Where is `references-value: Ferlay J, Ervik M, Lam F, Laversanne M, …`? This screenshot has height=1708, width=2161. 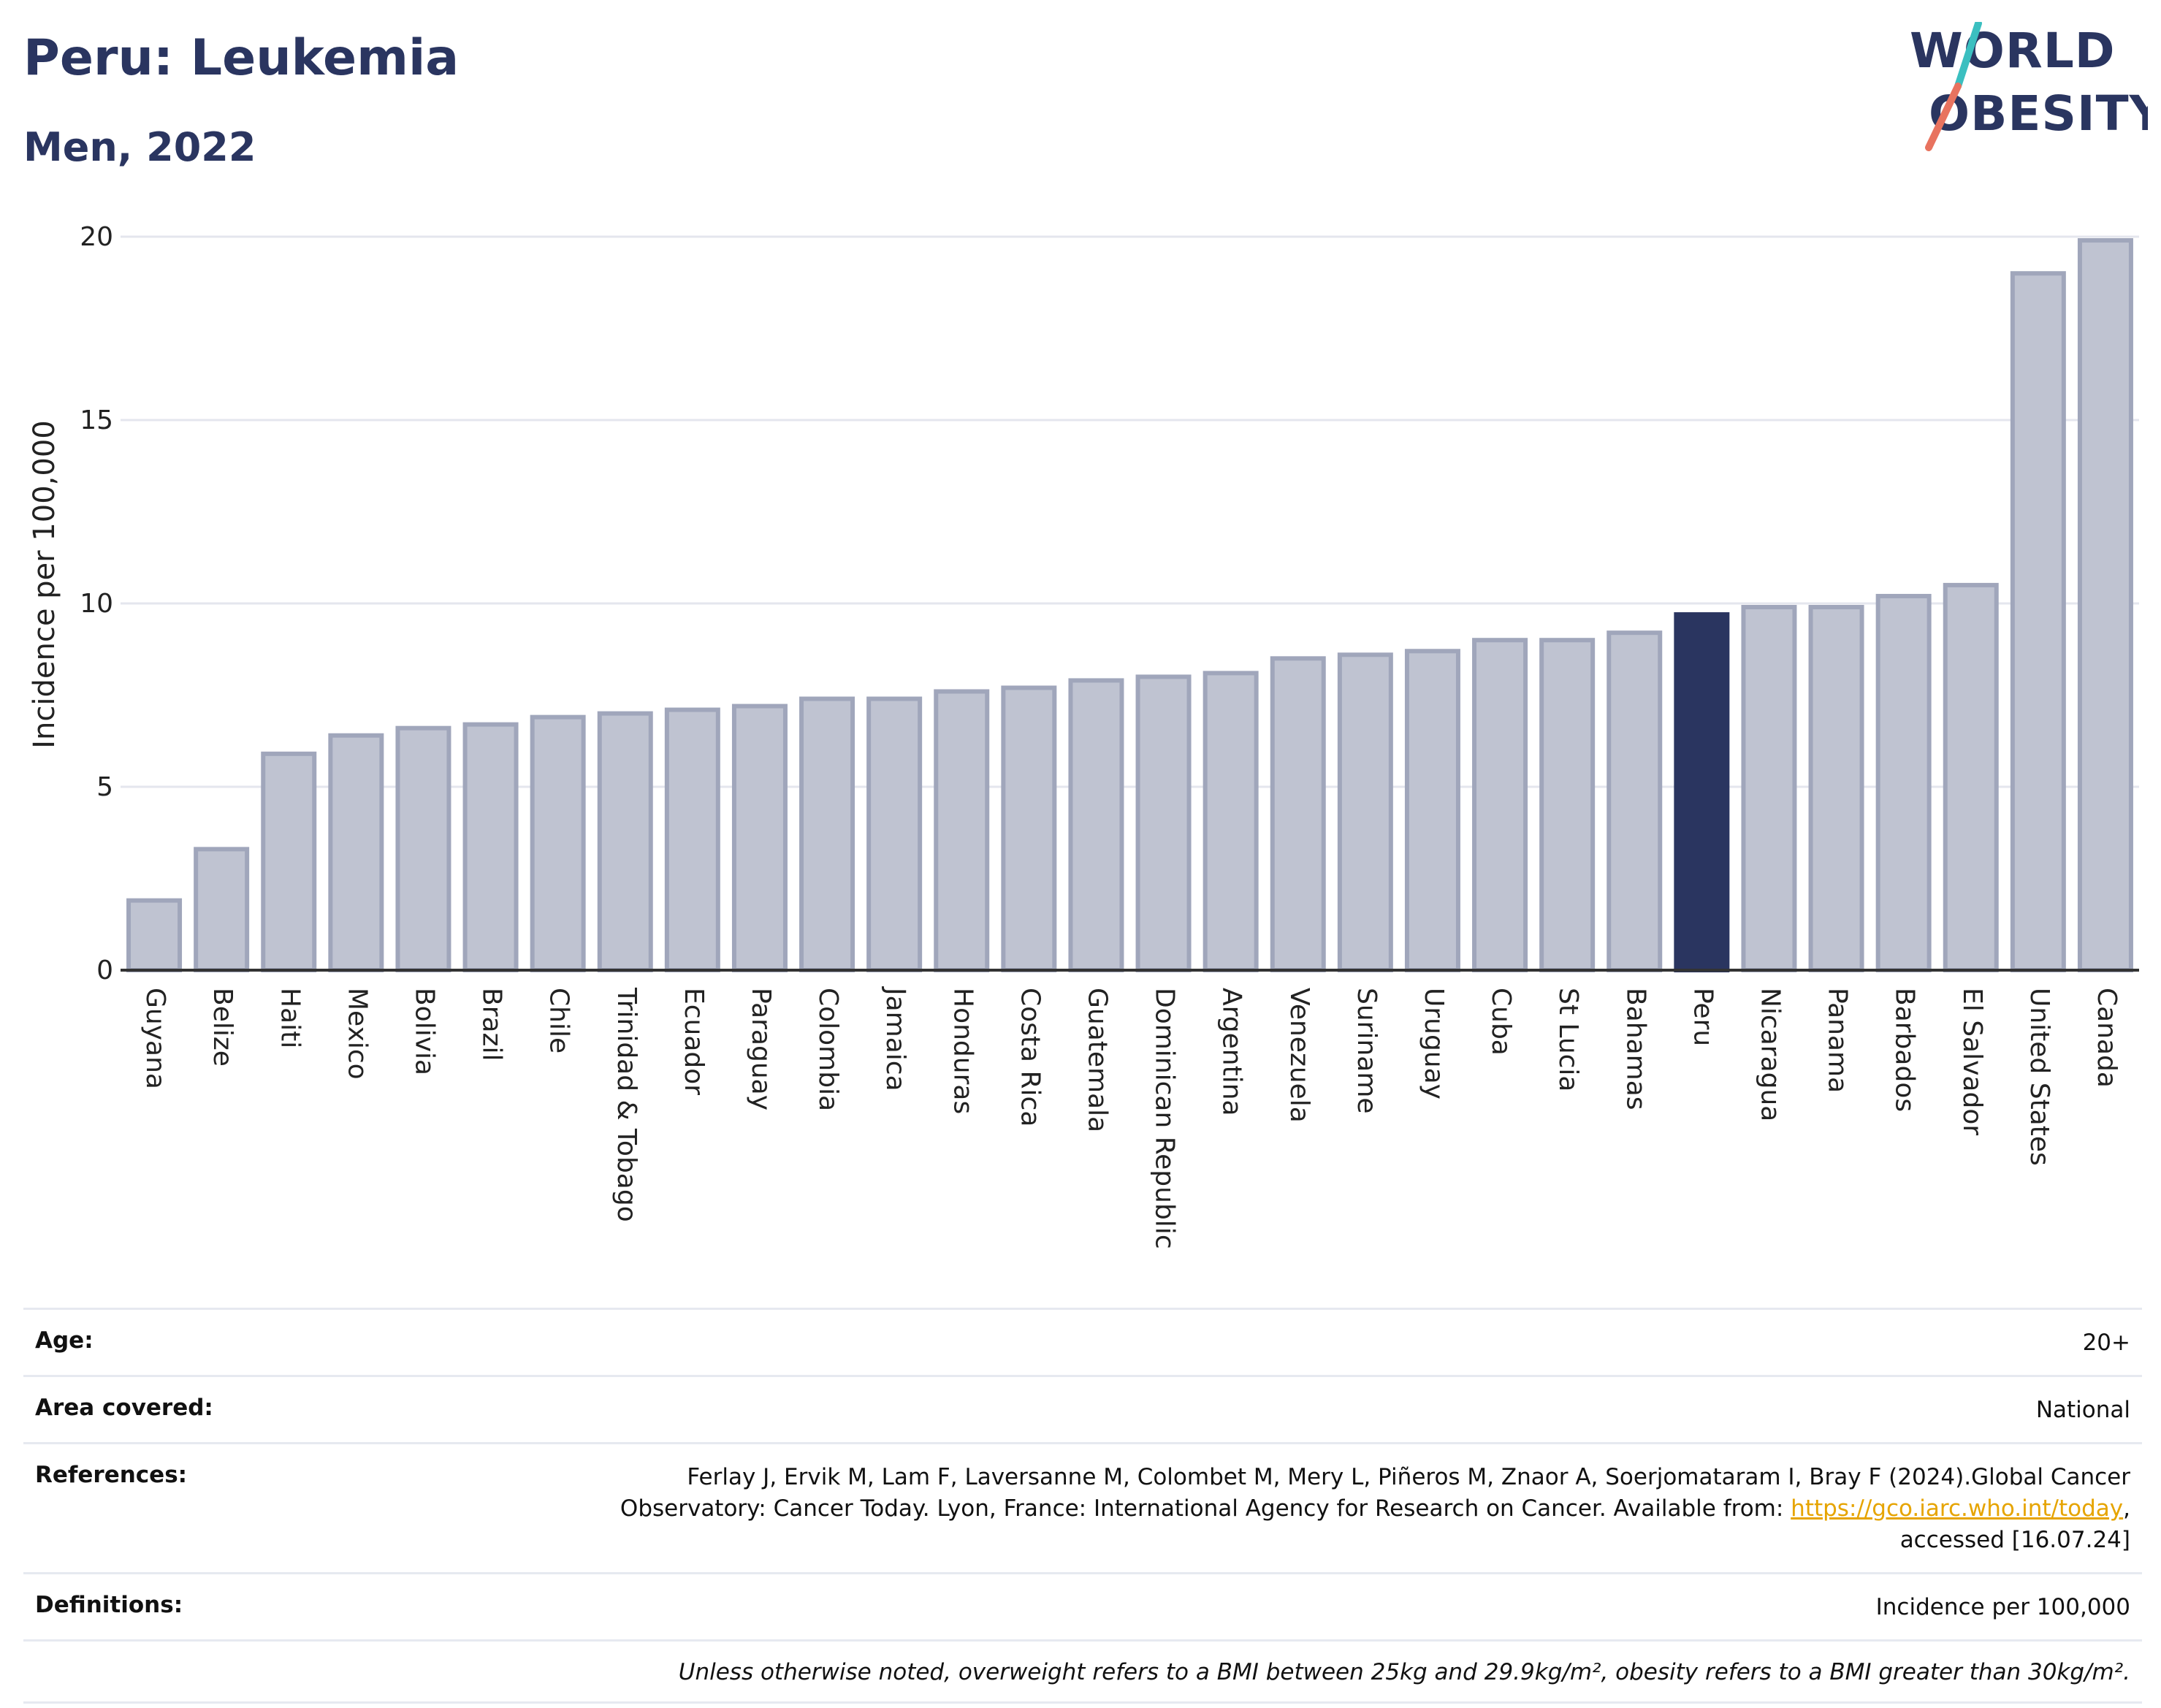
references-value: Ferlay J, Ervik M, Lam F, Laversanne M, … is located at coordinates (1375, 1509).